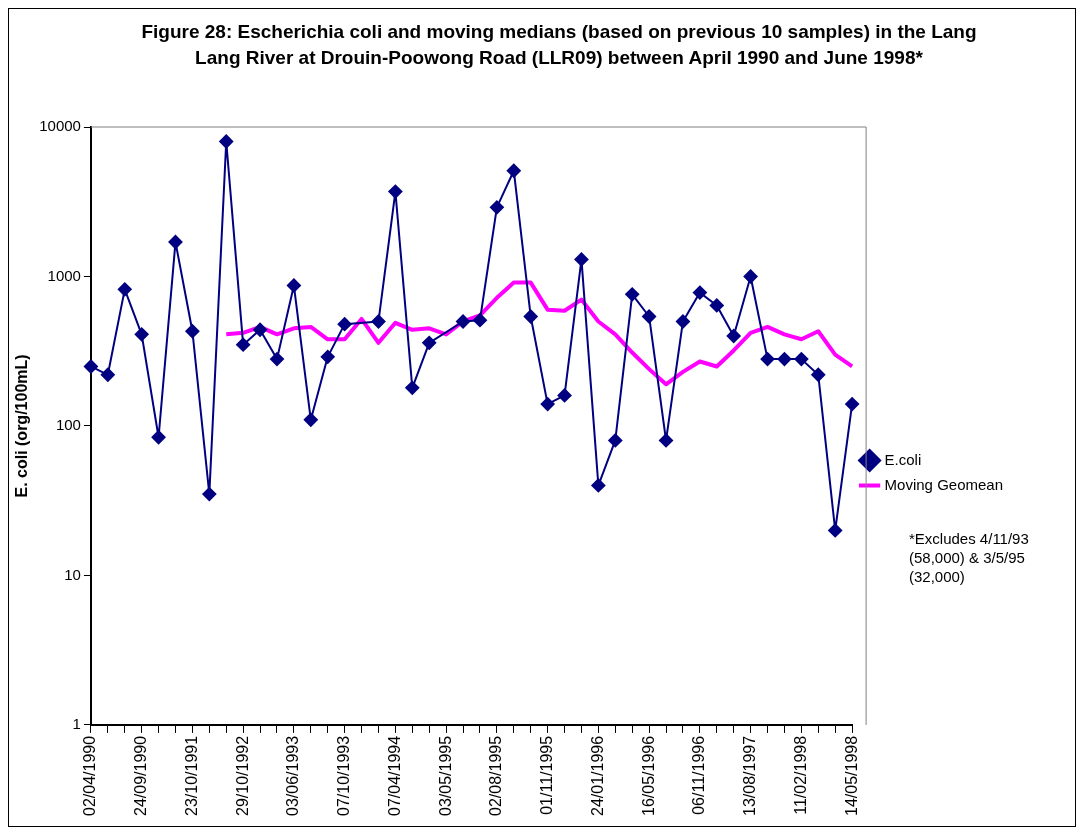  Describe the element at coordinates (800, 775) in the screenshot. I see `x-tick-label: 11/02/1998` at that location.